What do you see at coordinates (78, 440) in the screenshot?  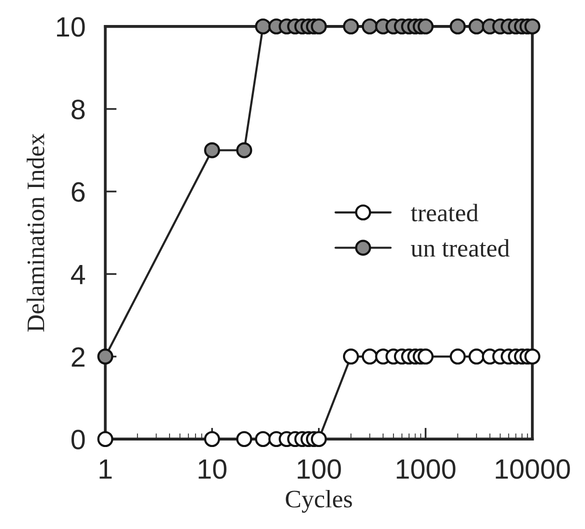 I see `y-tick-label: 0` at bounding box center [78, 440].